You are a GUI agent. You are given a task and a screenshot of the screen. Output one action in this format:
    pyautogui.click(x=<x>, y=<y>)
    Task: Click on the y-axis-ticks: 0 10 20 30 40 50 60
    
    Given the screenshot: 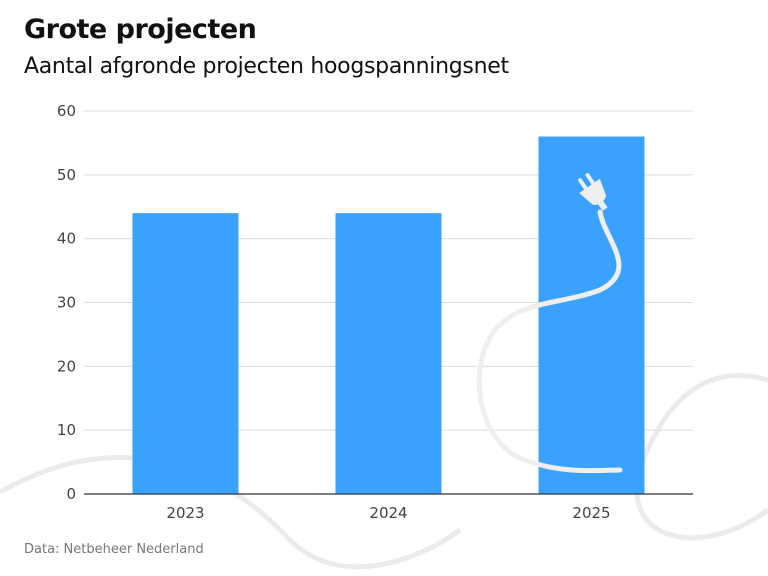 What is the action you would take?
    pyautogui.click(x=66, y=302)
    